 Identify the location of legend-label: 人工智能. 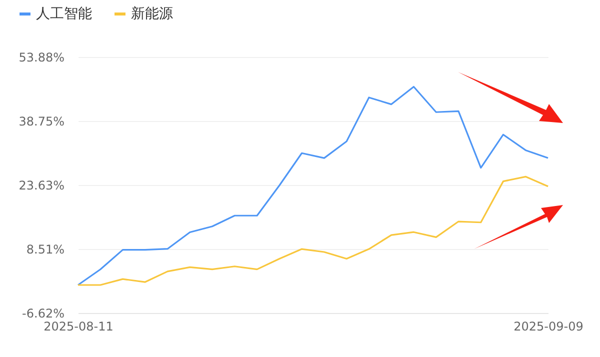
(64, 14).